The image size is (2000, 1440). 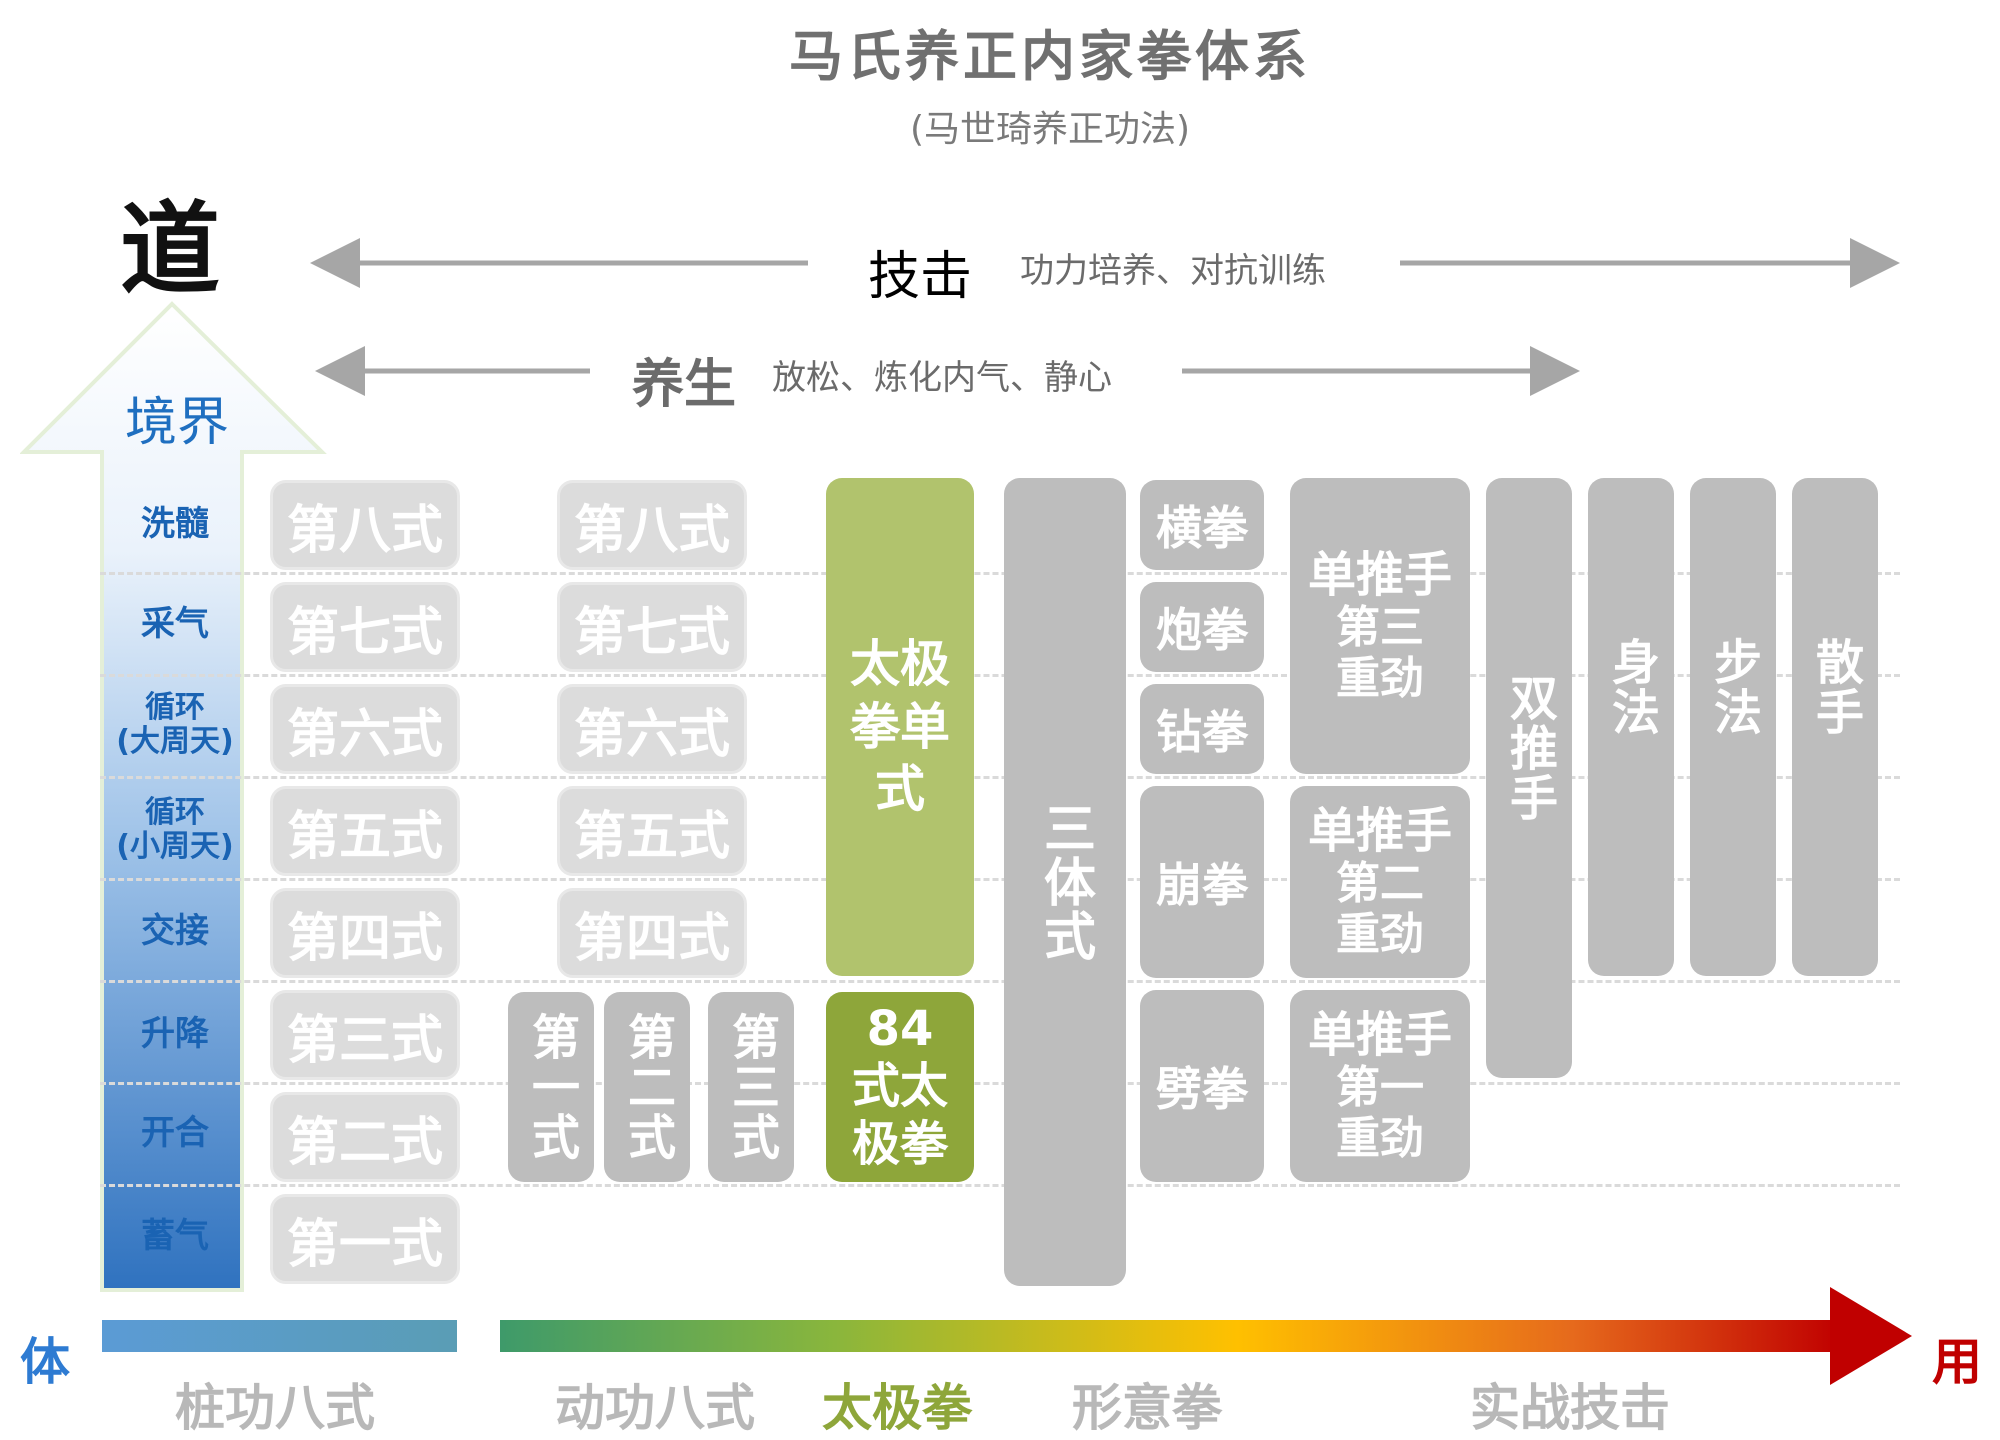 What do you see at coordinates (175, 724) in the screenshot?
I see `level-label: 循环 (大周天)` at bounding box center [175, 724].